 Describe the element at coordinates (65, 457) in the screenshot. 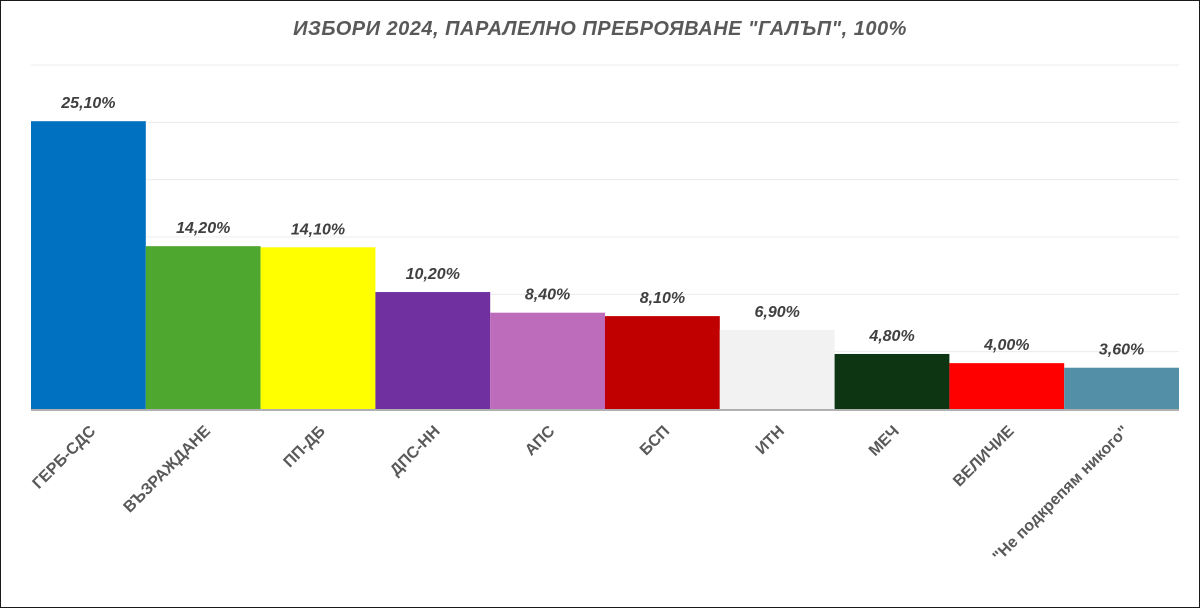

I see `x-tick-label: ГЕРБ-СДС` at that location.